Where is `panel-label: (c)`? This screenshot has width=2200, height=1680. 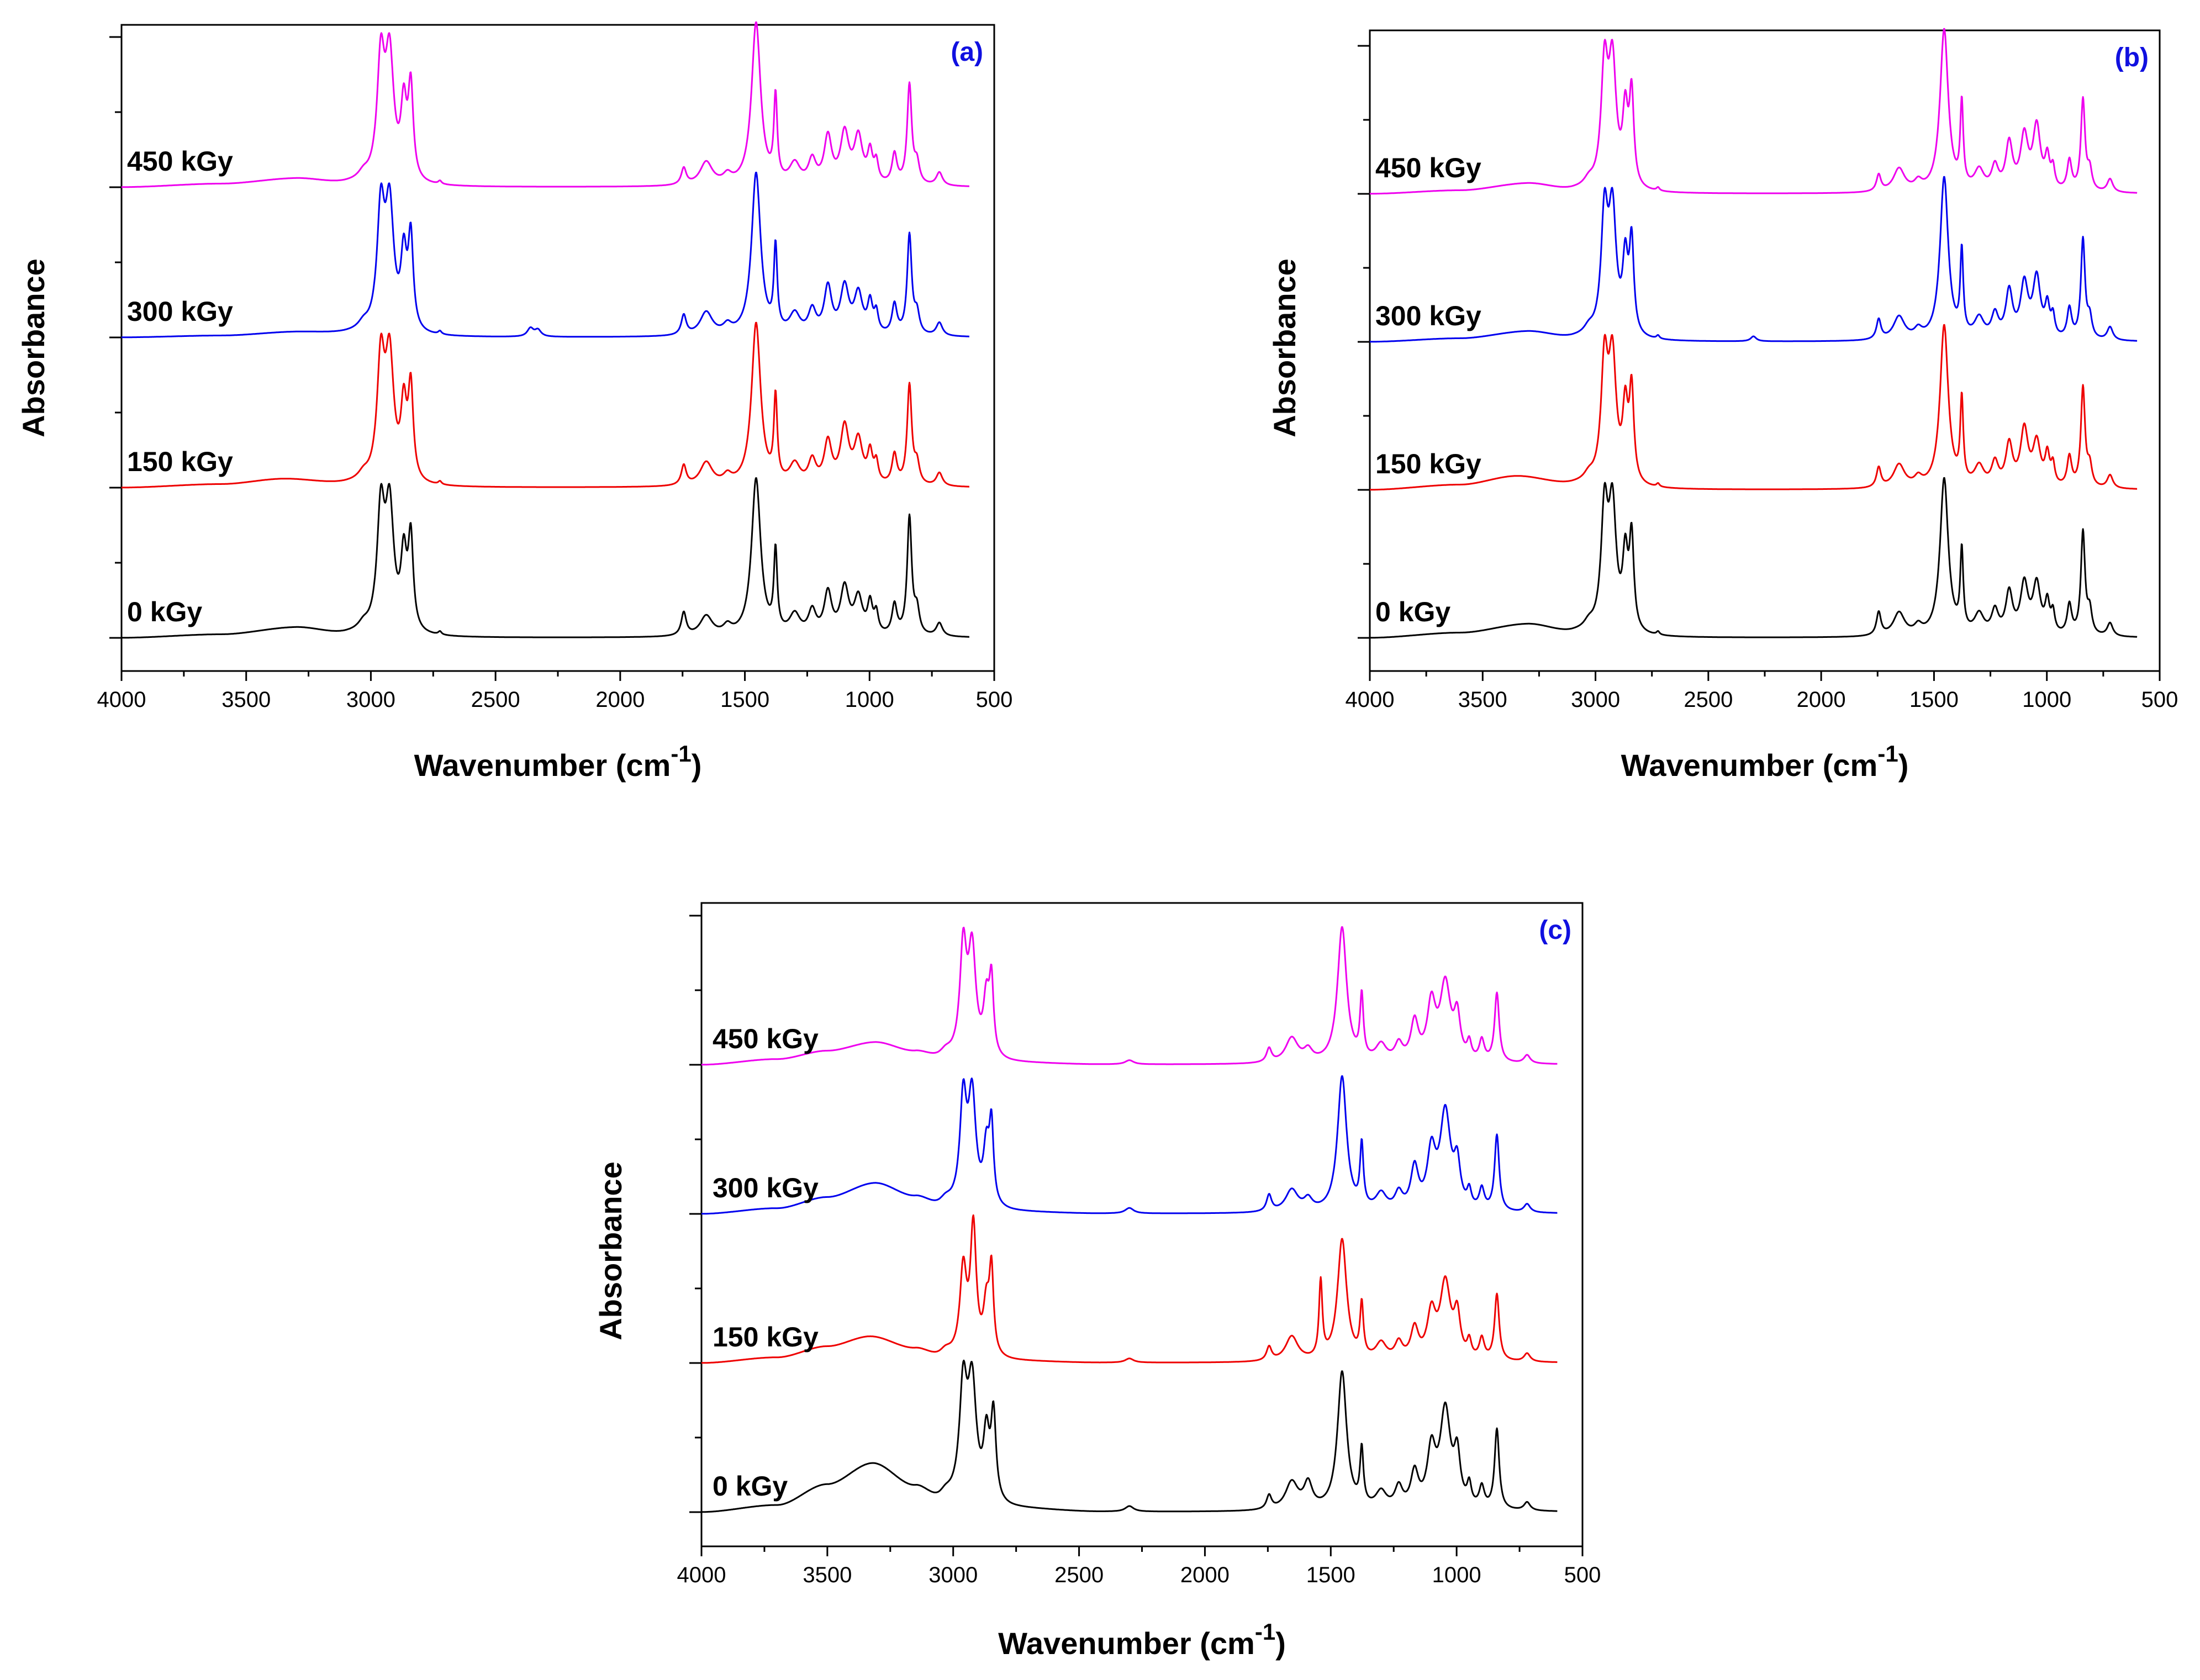 panel-label: (c) is located at coordinates (1555, 931).